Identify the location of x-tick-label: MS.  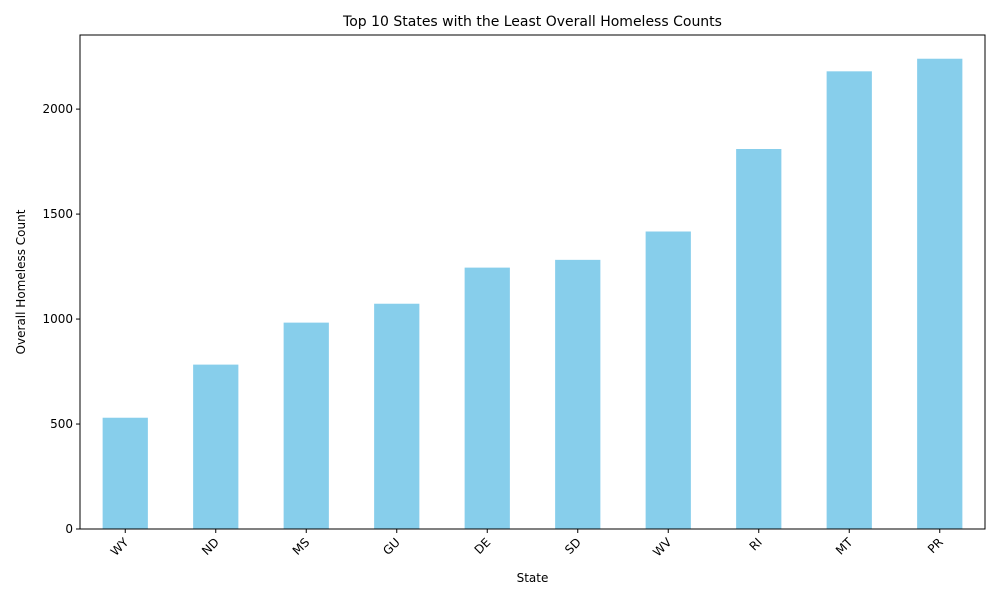
(301, 546).